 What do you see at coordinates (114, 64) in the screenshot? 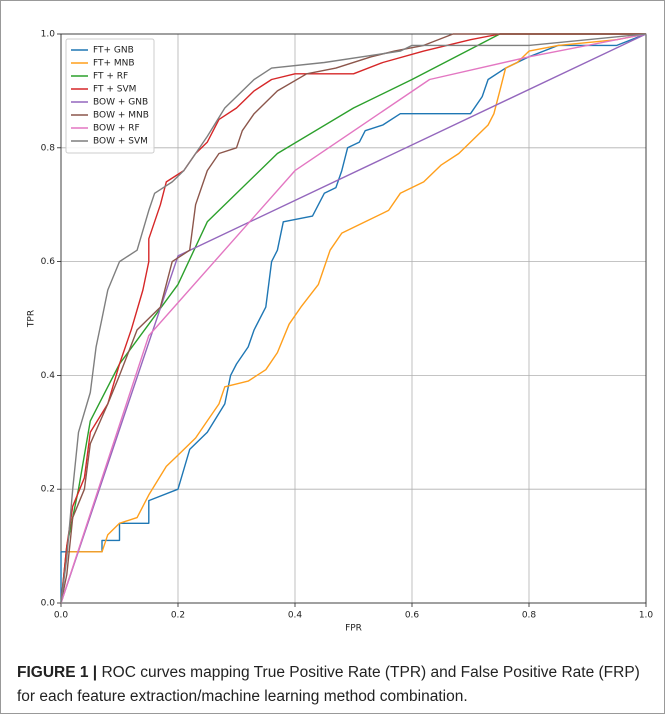
I see `legend-label: FT+ MNB` at bounding box center [114, 64].